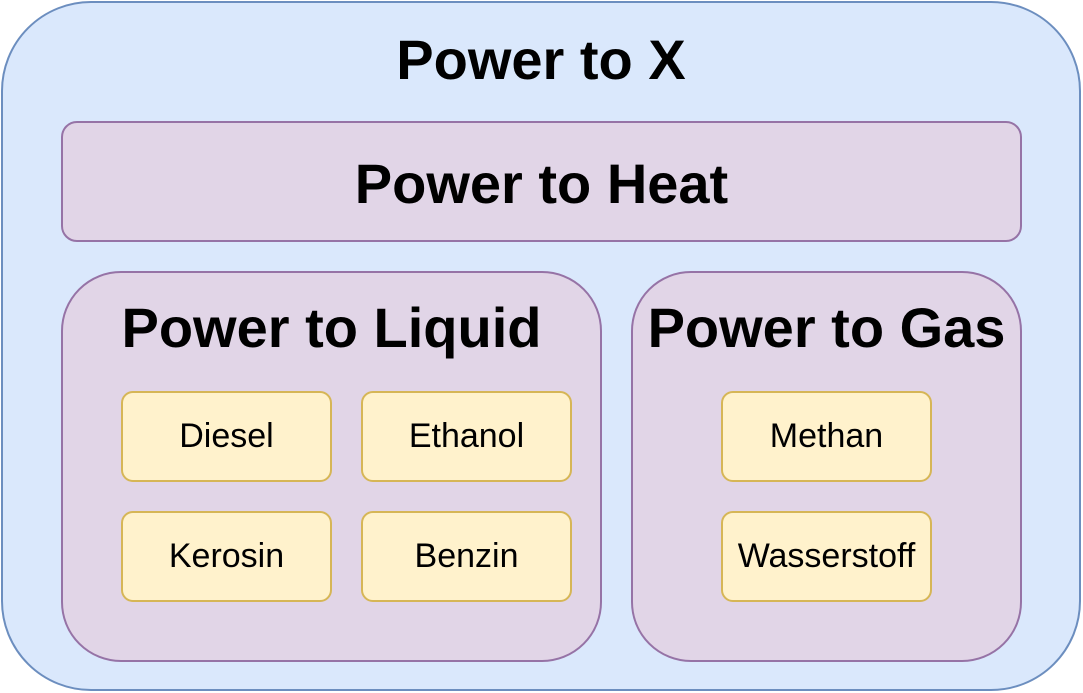 Image resolution: width=1083 pixels, height=693 pixels. I want to click on benzin-box: Benzin, so click(466, 556).